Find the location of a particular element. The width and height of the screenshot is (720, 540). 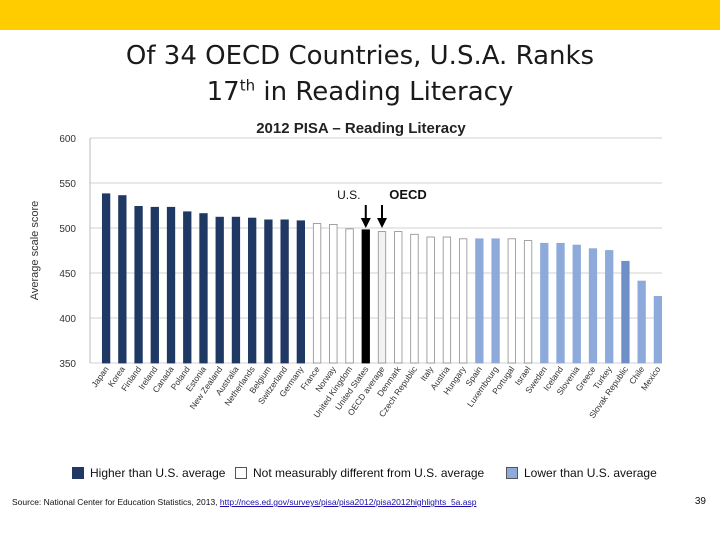

annotation-label: OECD is located at coordinates (408, 194).